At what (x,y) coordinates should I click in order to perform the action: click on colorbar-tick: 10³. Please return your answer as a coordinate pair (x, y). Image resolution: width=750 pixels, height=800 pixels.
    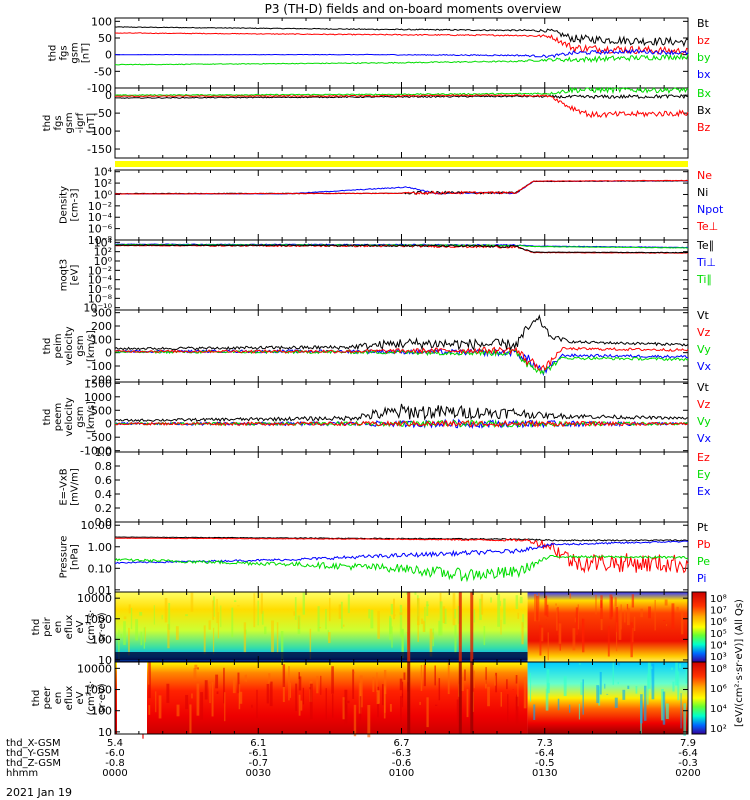
    Looking at the image, I should click on (718, 657).